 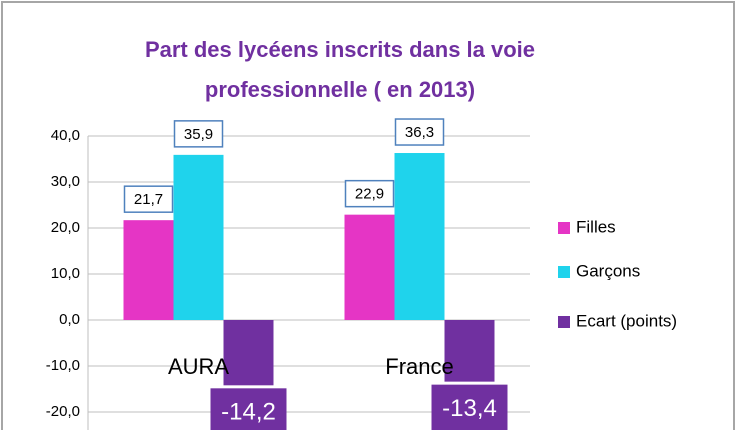 What do you see at coordinates (608, 270) in the screenshot?
I see `legend-label: Garçons` at bounding box center [608, 270].